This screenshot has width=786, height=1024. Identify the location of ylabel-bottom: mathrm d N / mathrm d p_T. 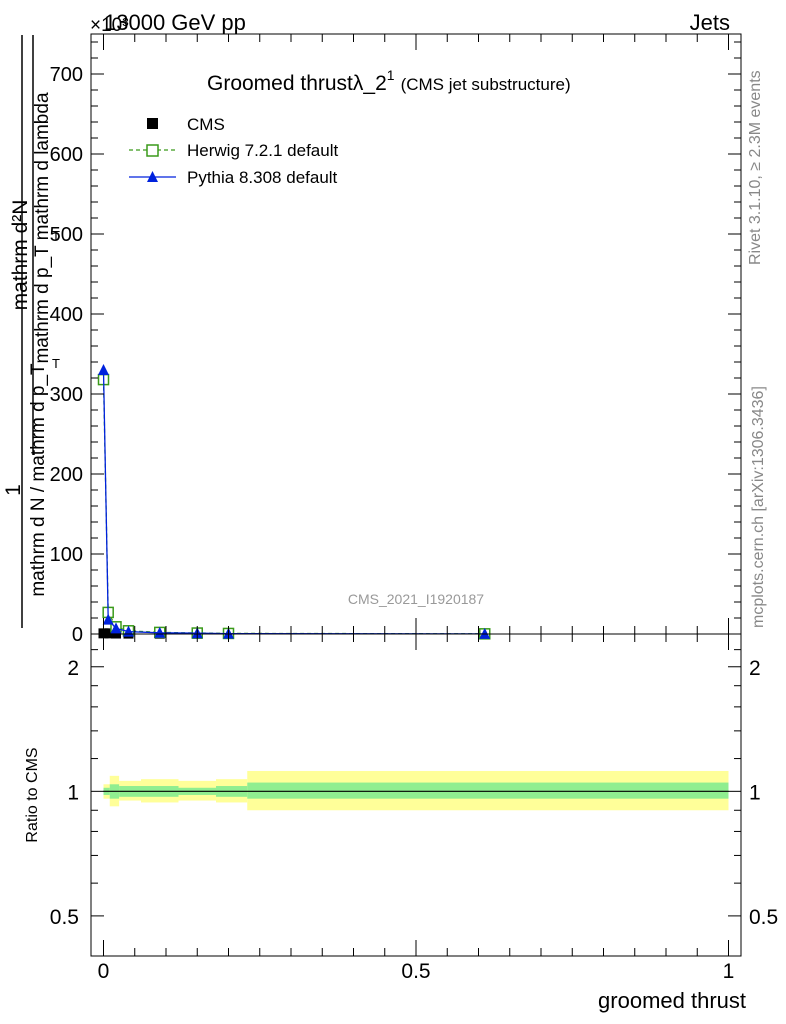
(38, 480).